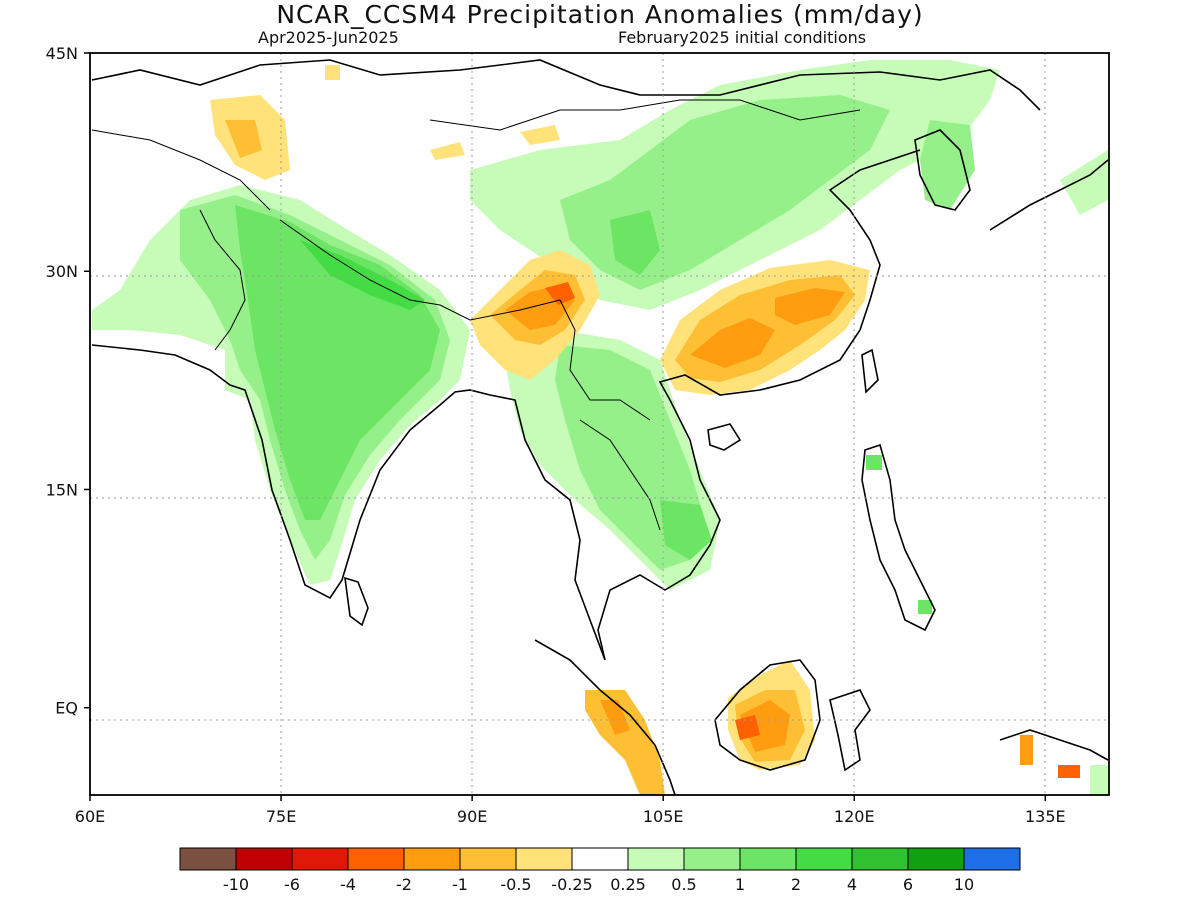 The width and height of the screenshot is (1200, 900). Describe the element at coordinates (1045, 816) in the screenshot. I see `lon-tick-label: 135E` at that location.